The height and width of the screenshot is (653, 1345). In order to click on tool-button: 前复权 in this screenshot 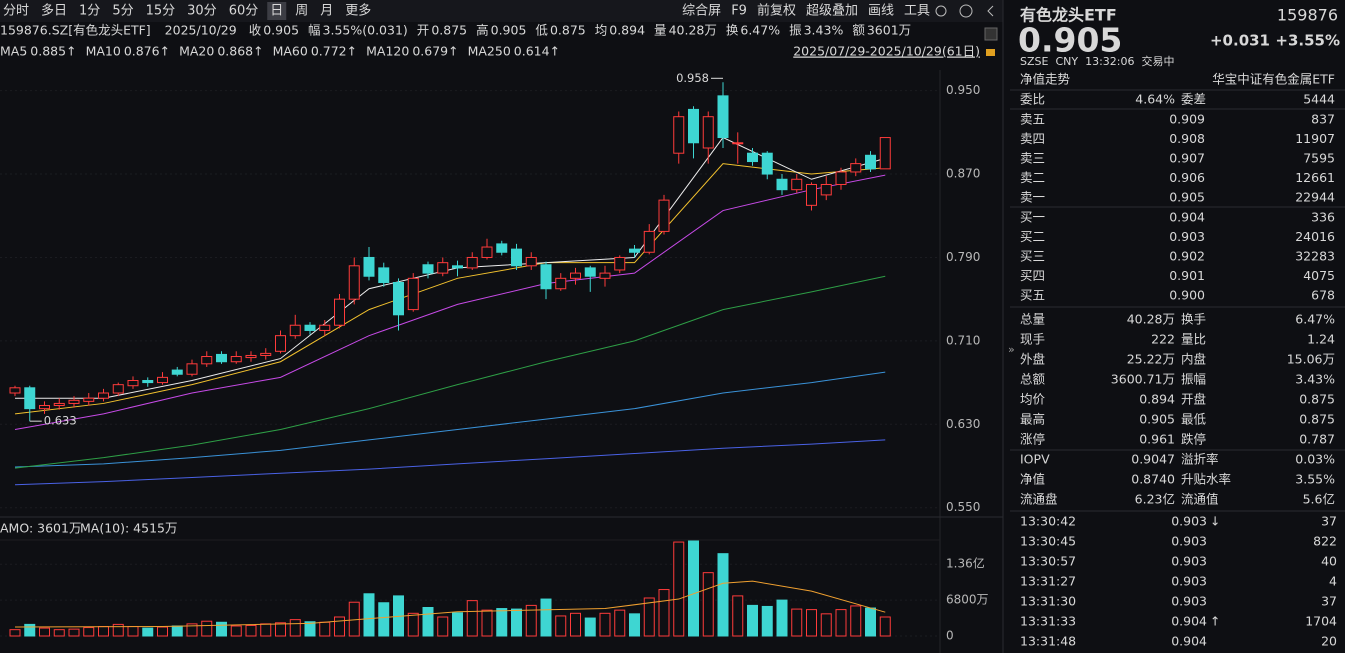, I will do `click(776, 11)`.